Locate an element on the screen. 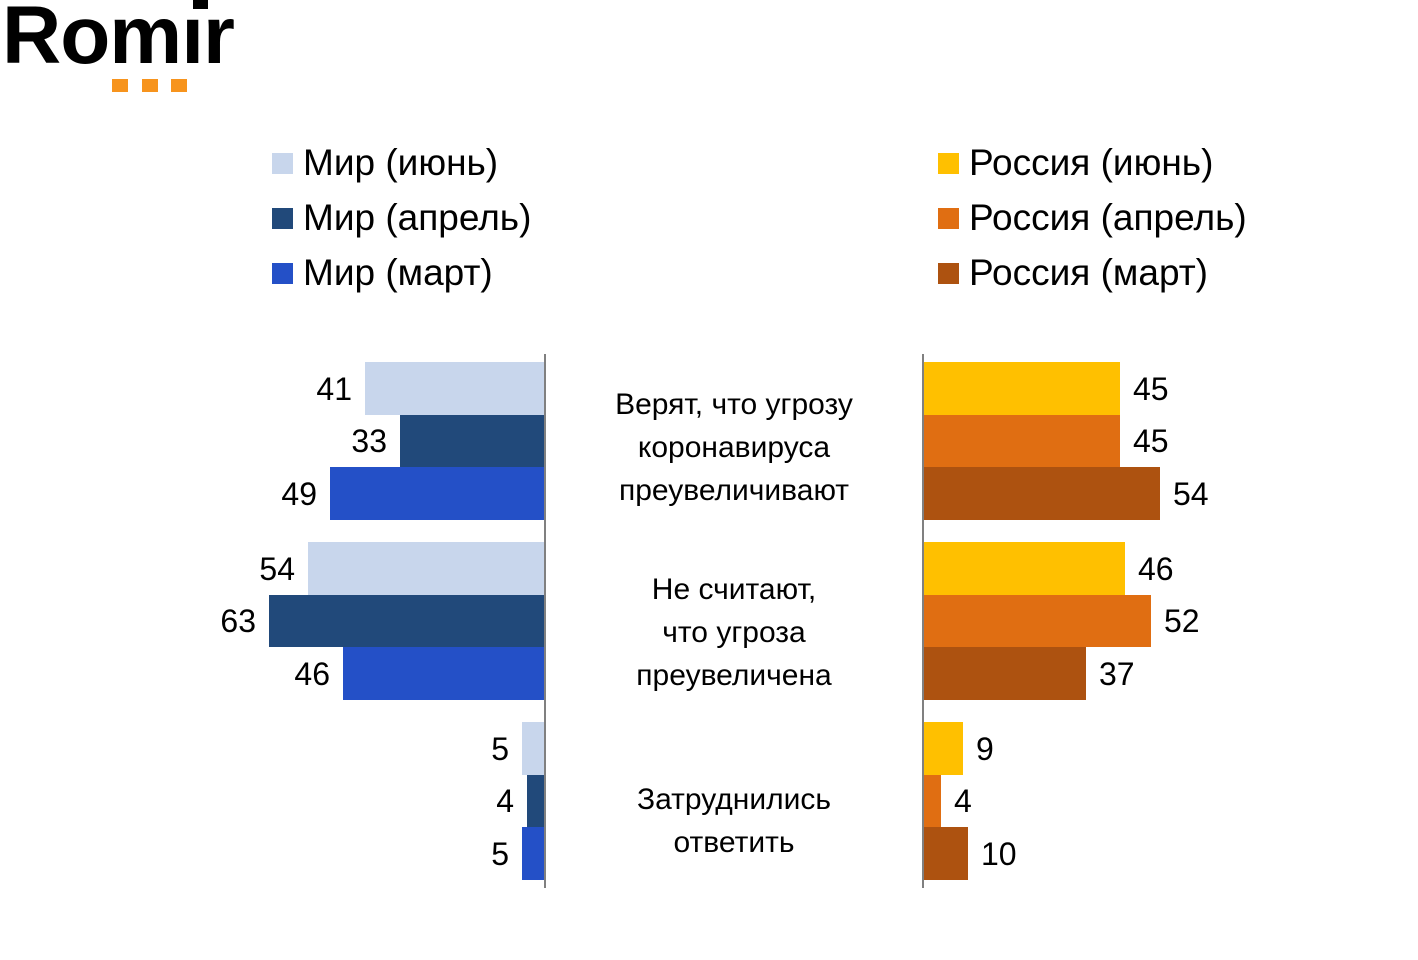 The width and height of the screenshot is (1418, 960). category-label-line: преувеличена is located at coordinates (734, 675).